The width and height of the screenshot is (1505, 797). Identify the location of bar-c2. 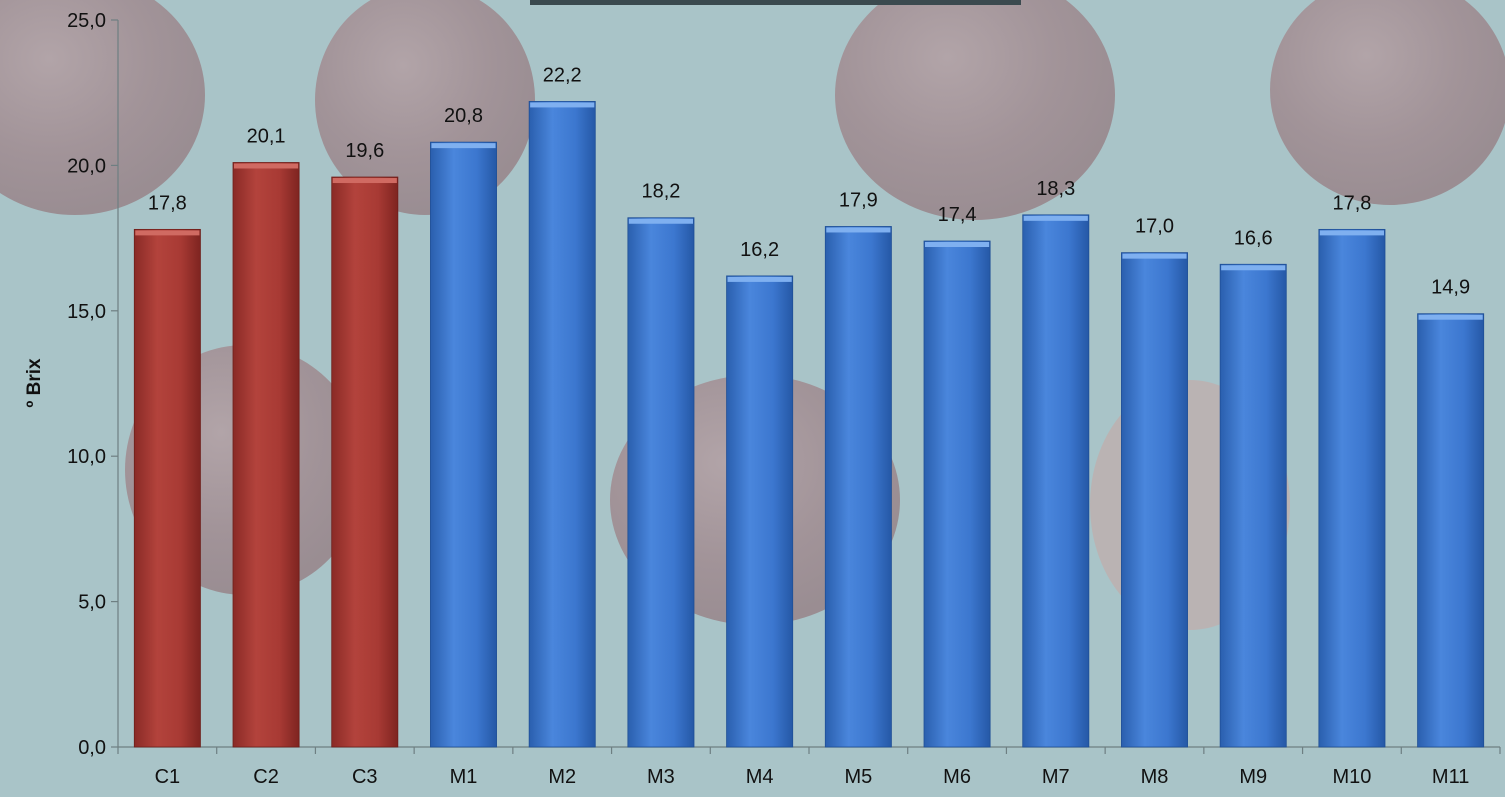
(266, 455).